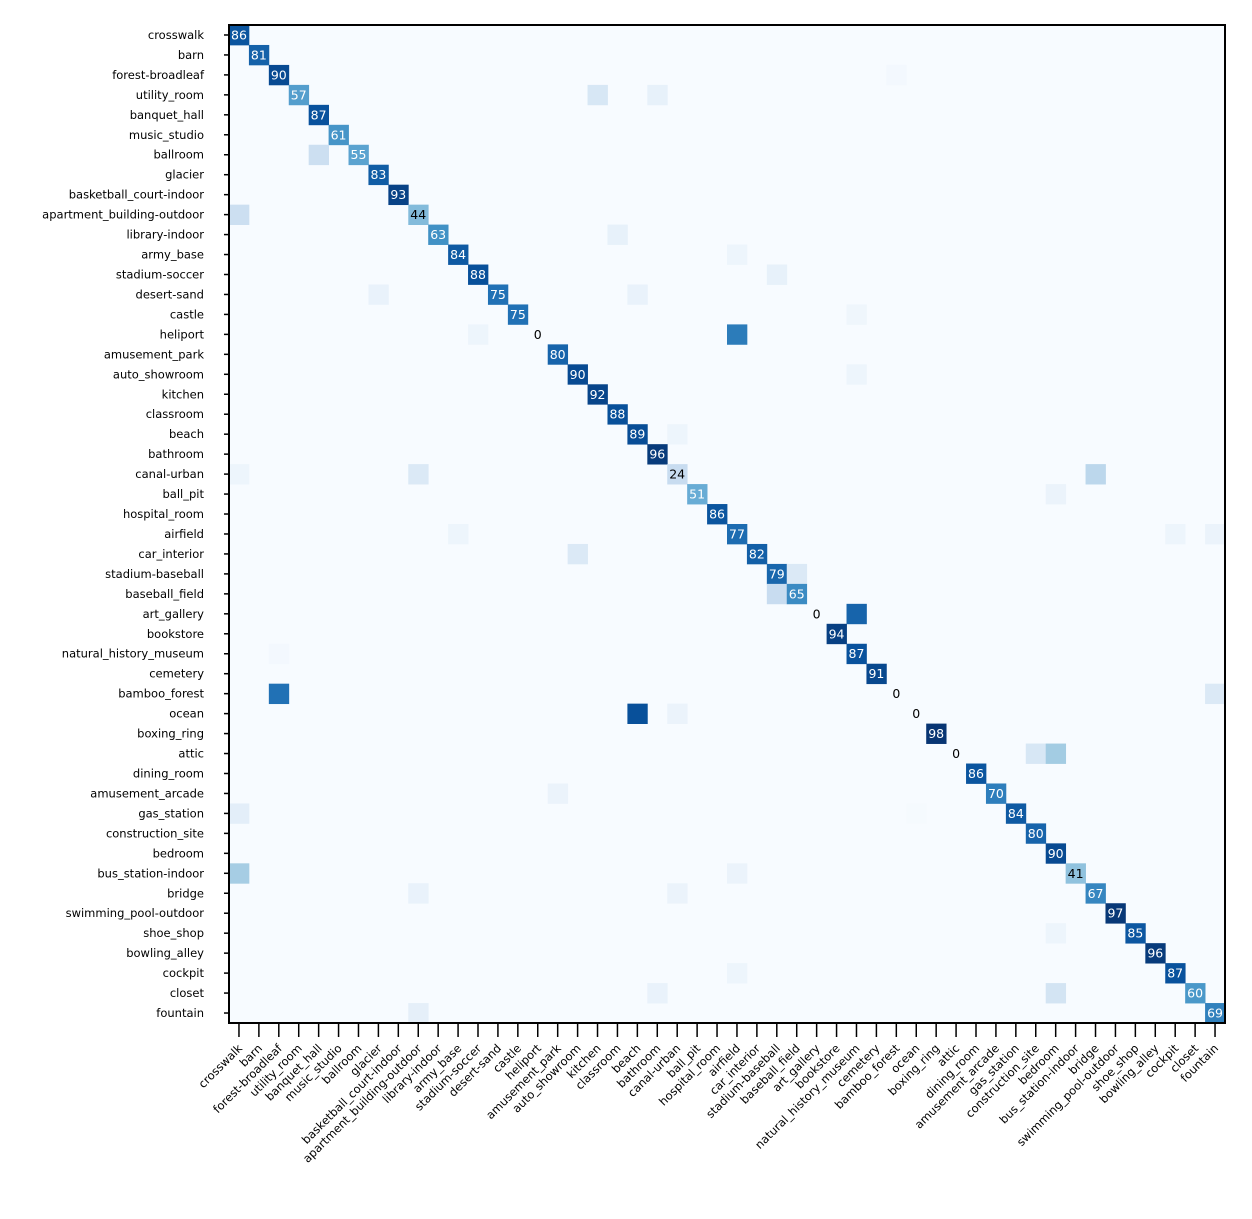 The height and width of the screenshot is (1219, 1252). Describe the element at coordinates (857, 653) in the screenshot. I see `cell-value-label: 87` at that location.